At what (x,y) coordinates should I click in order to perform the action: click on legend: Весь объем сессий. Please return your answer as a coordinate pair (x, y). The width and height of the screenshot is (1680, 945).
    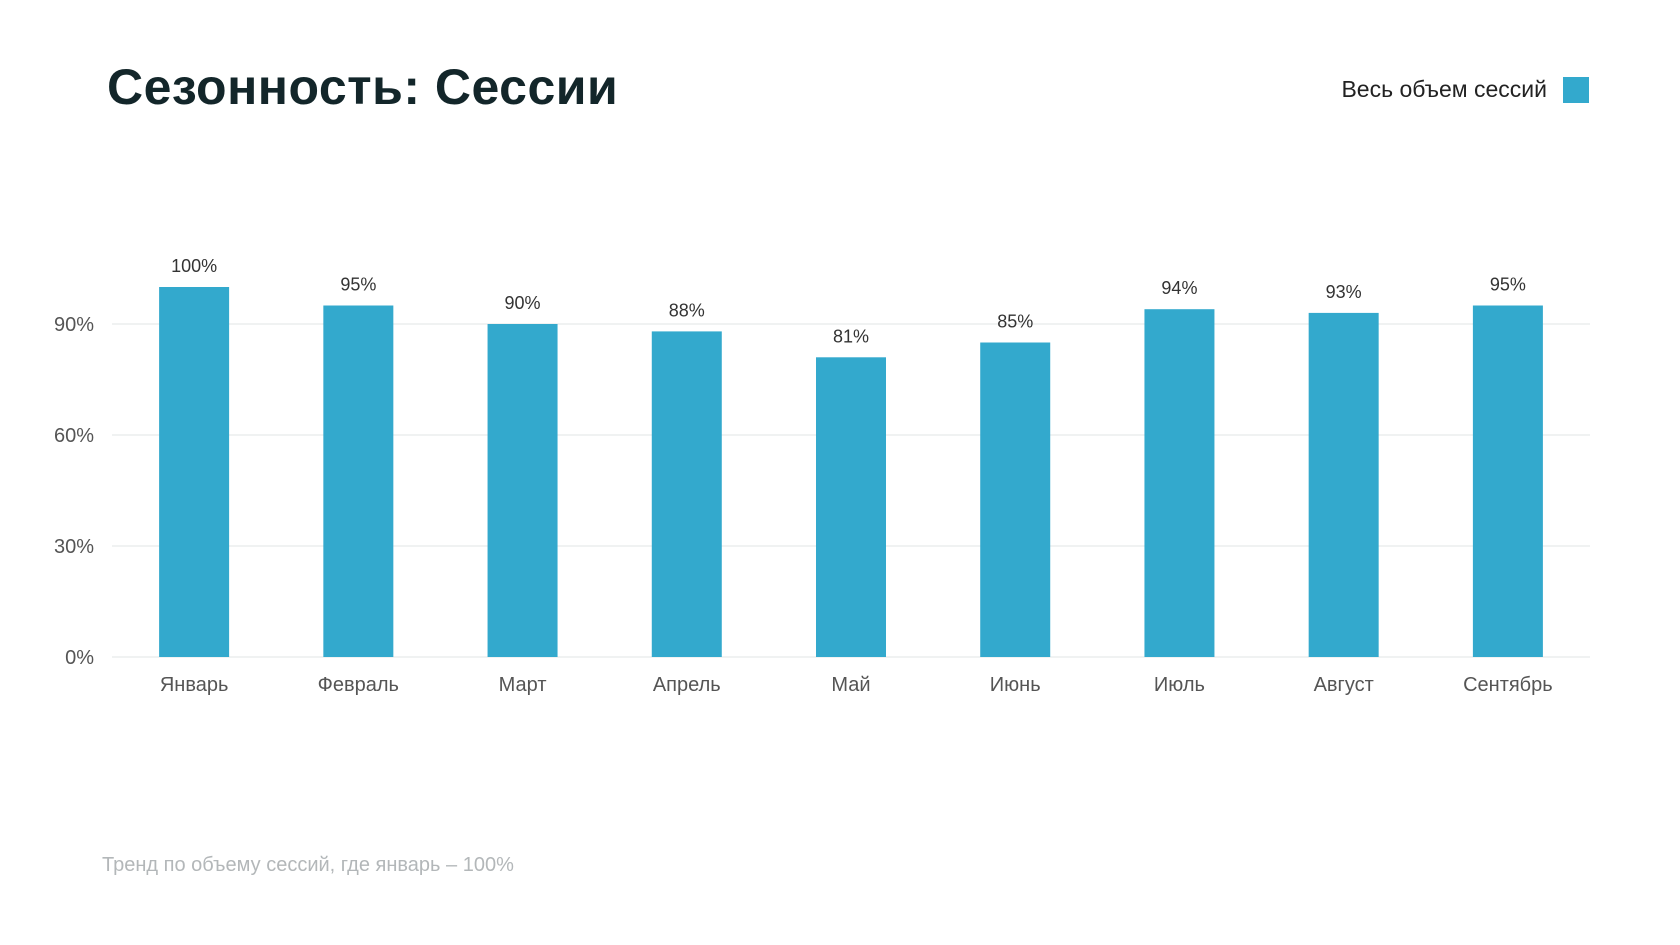
    Looking at the image, I should click on (1465, 89).